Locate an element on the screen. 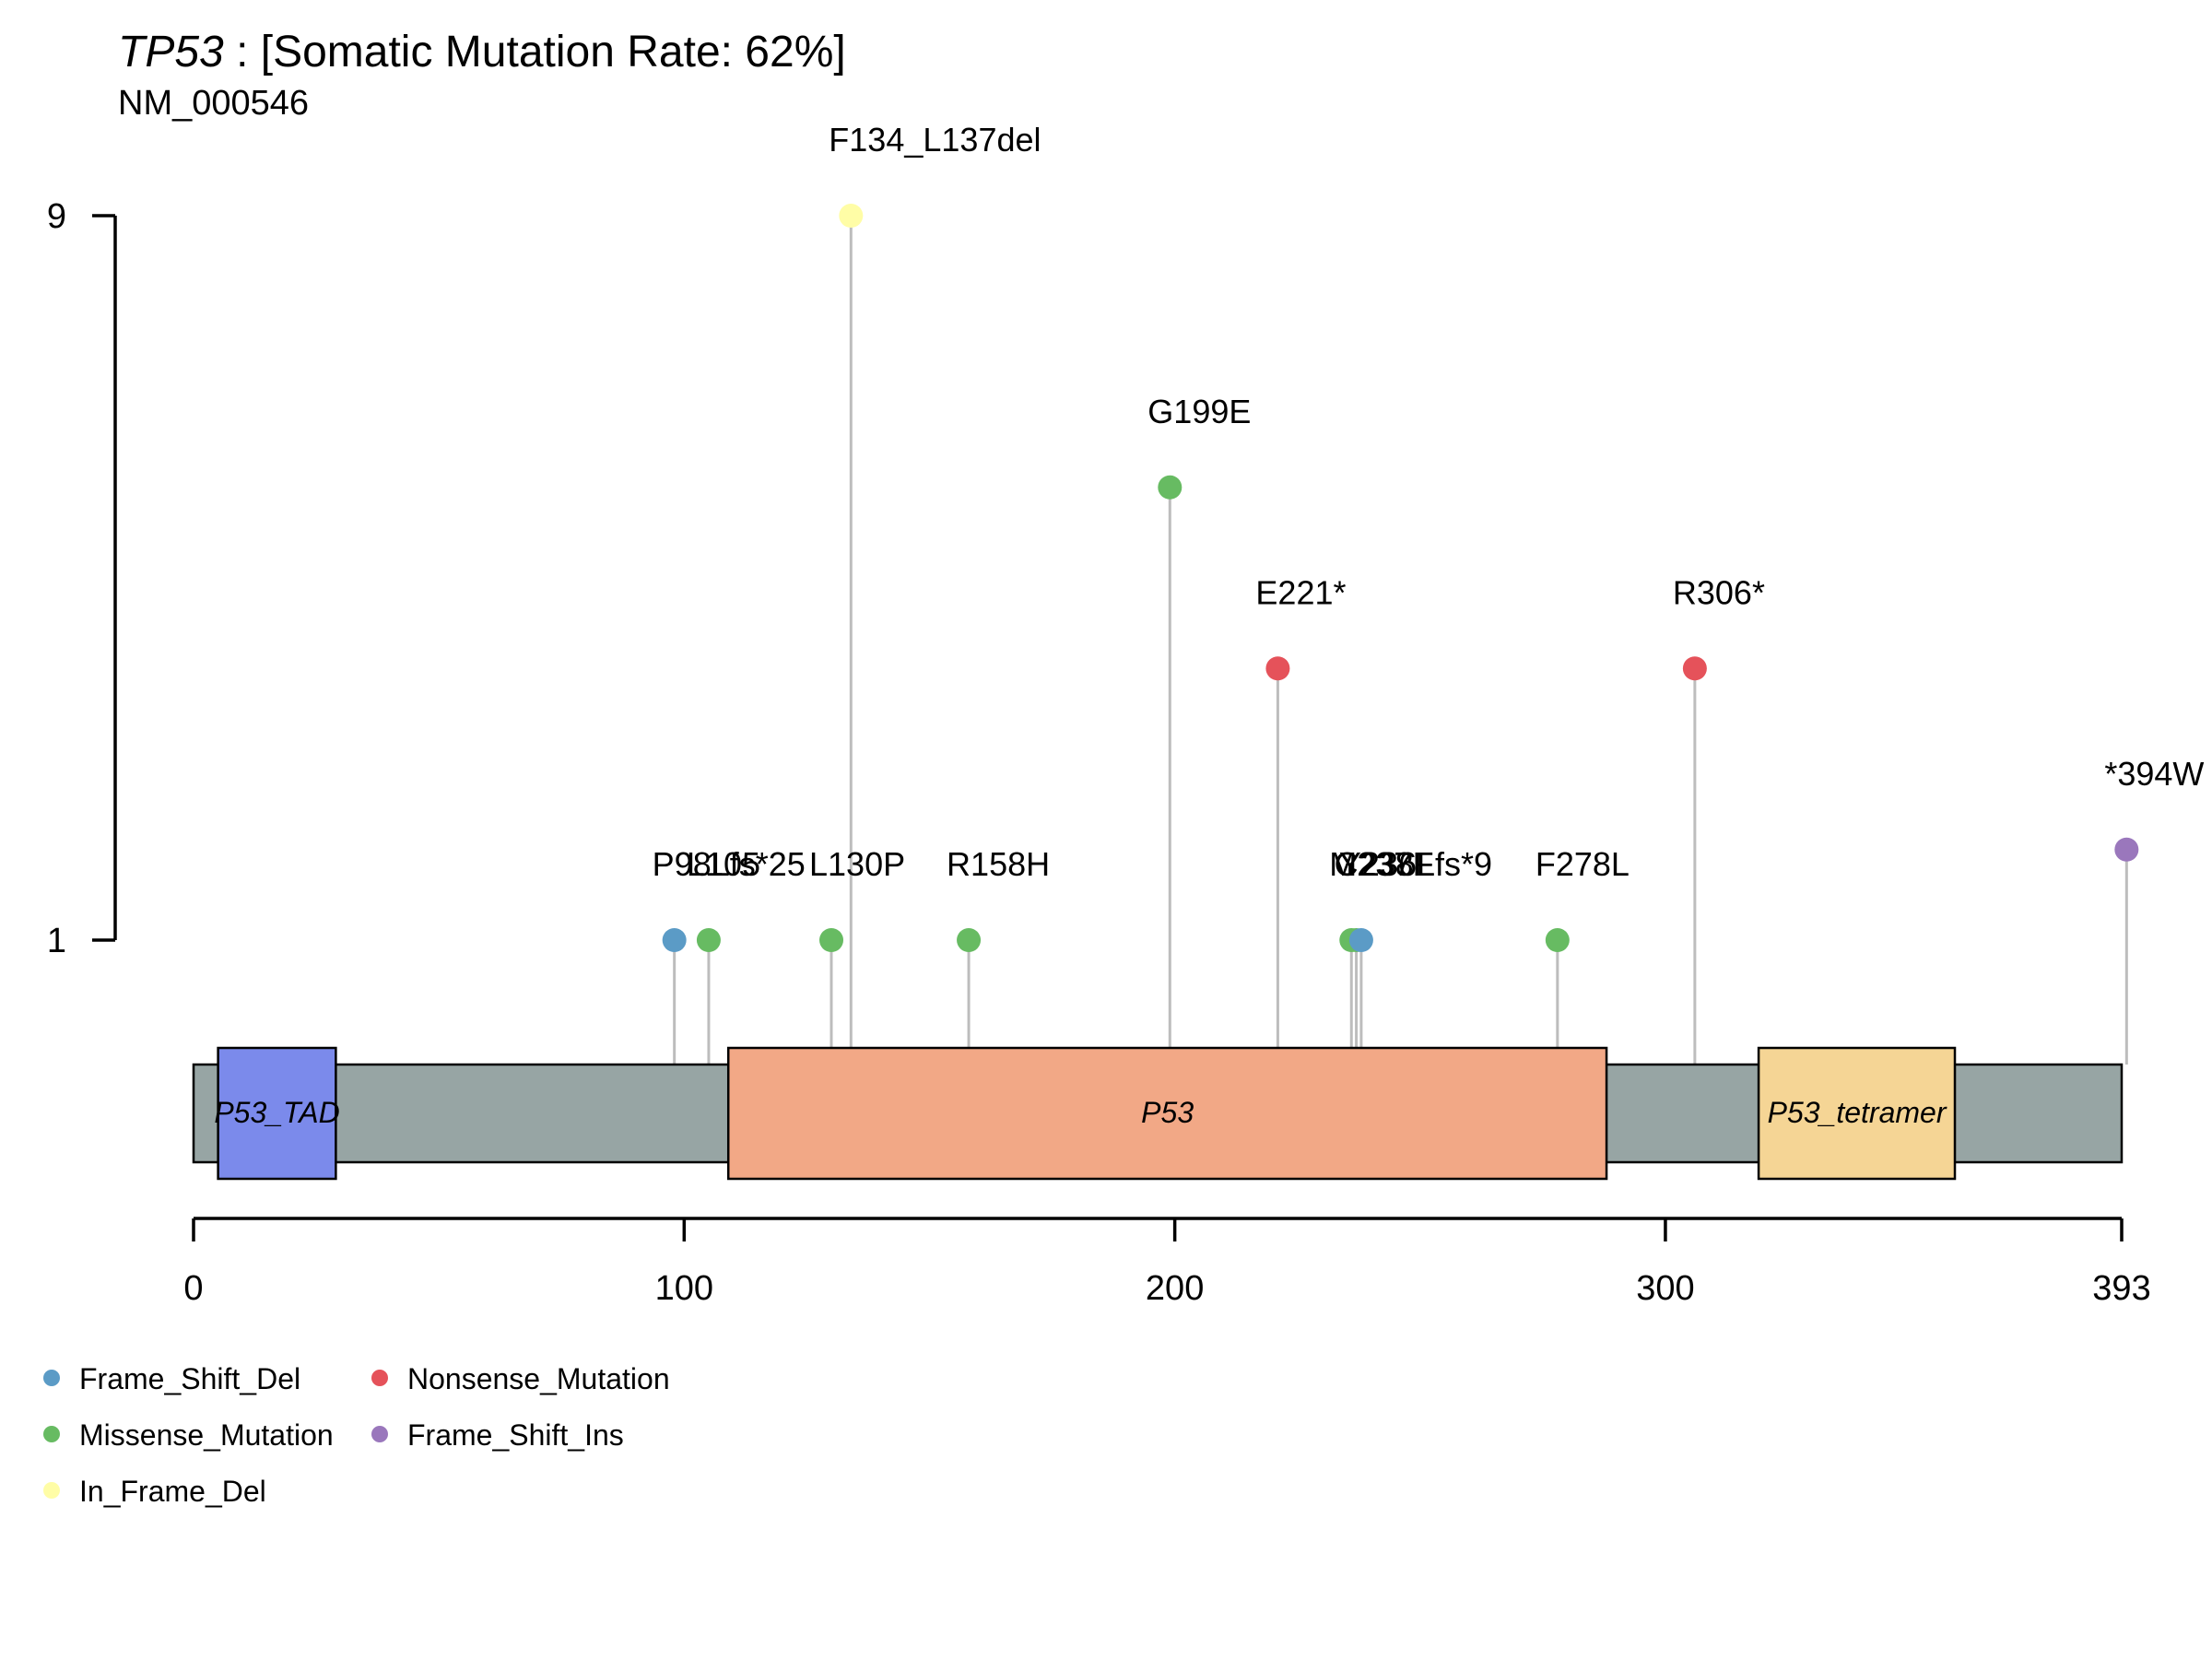 The width and height of the screenshot is (2212, 1659). lollipop-g199e is located at coordinates (1170, 487).